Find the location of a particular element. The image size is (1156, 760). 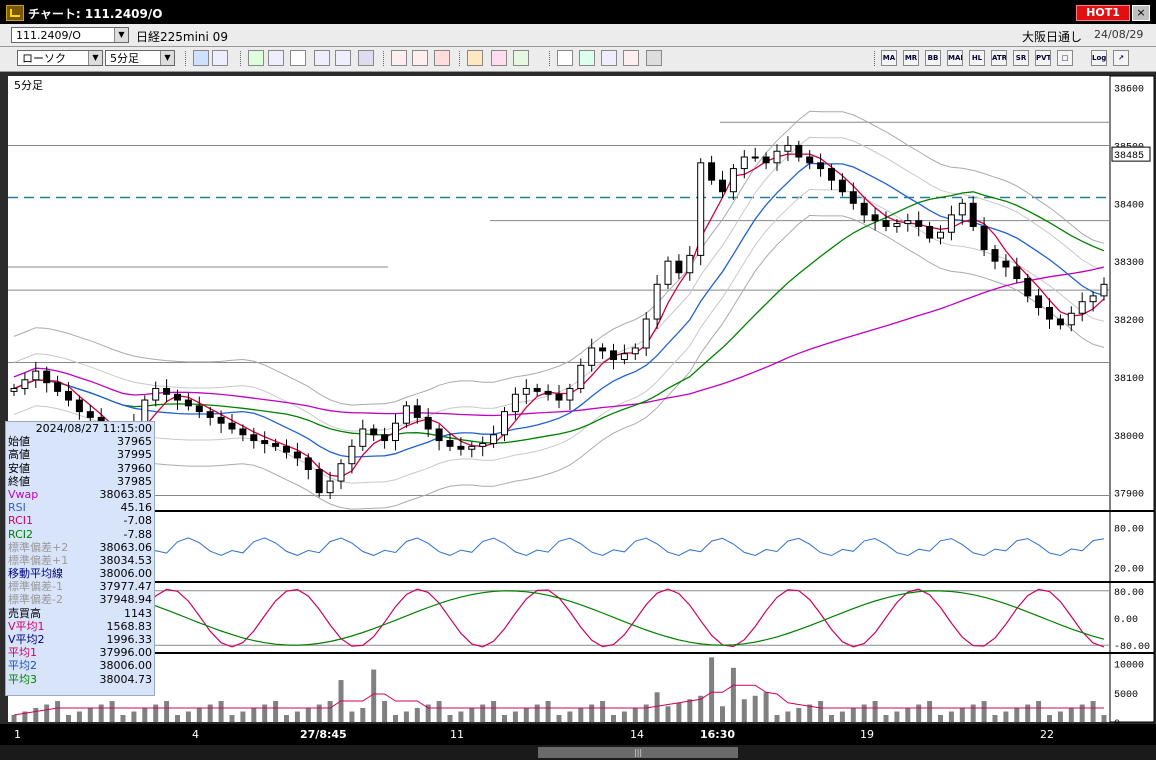

notes-icon is located at coordinates (343, 58).